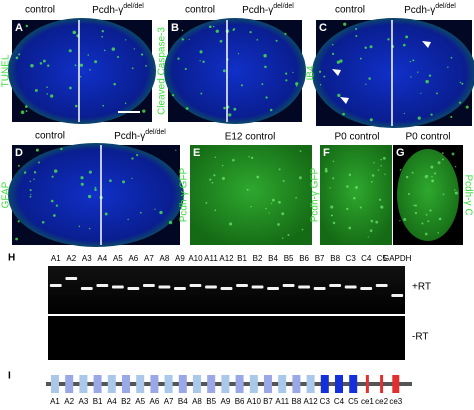 This screenshot has height=410, width=474. What do you see at coordinates (155, 132) in the screenshot?
I see `title-sup: del/del` at bounding box center [155, 132].